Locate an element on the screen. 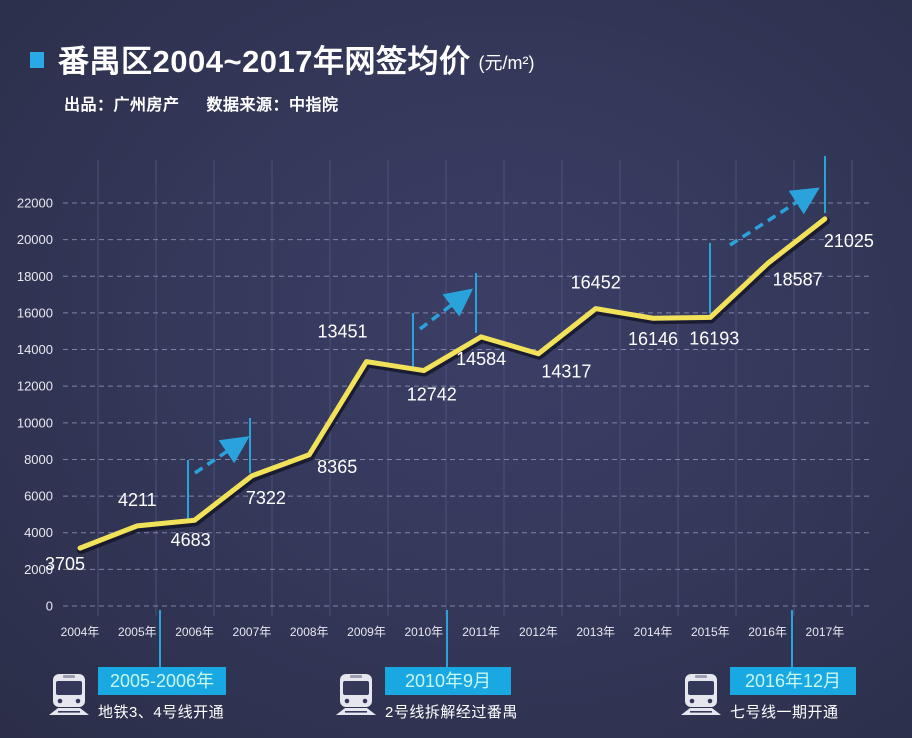 The height and width of the screenshot is (738, 912). data-label: 14584 is located at coordinates (481, 359).